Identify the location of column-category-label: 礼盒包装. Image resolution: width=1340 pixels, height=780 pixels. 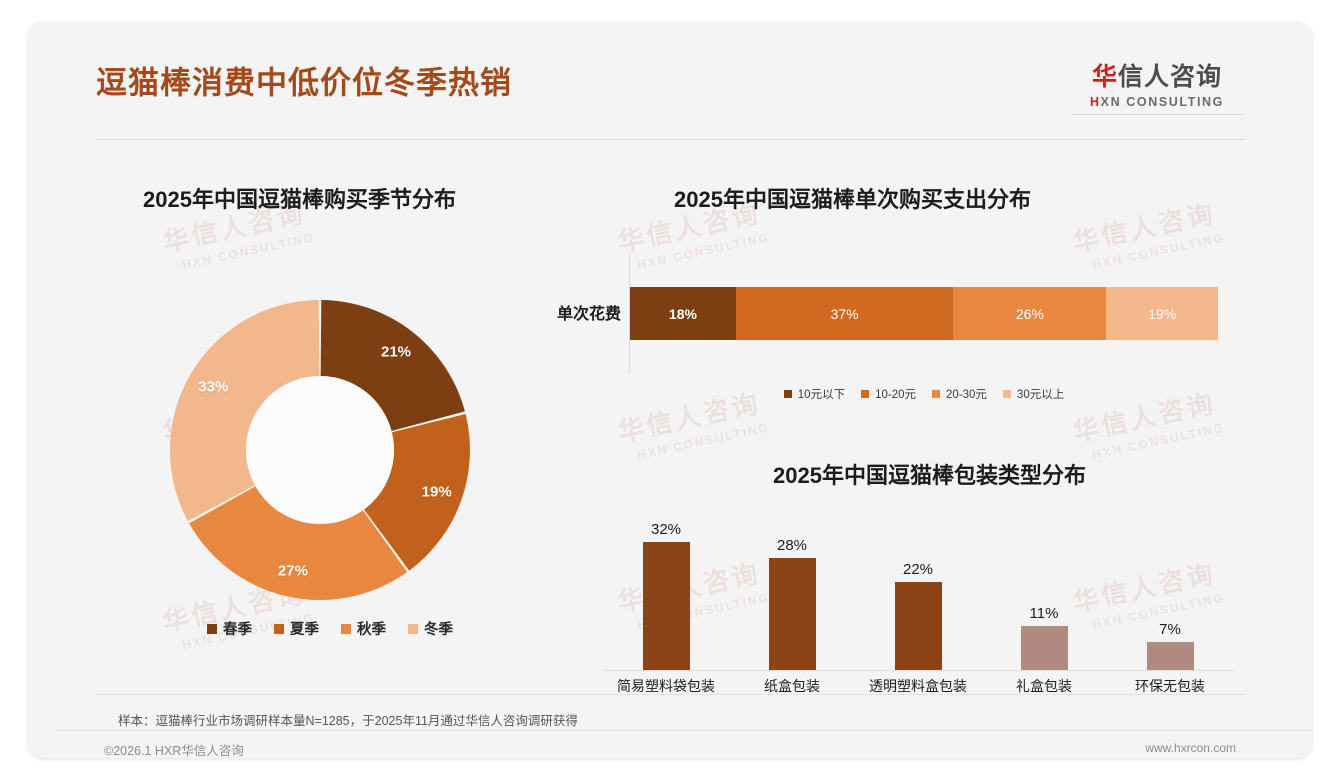
(1044, 686).